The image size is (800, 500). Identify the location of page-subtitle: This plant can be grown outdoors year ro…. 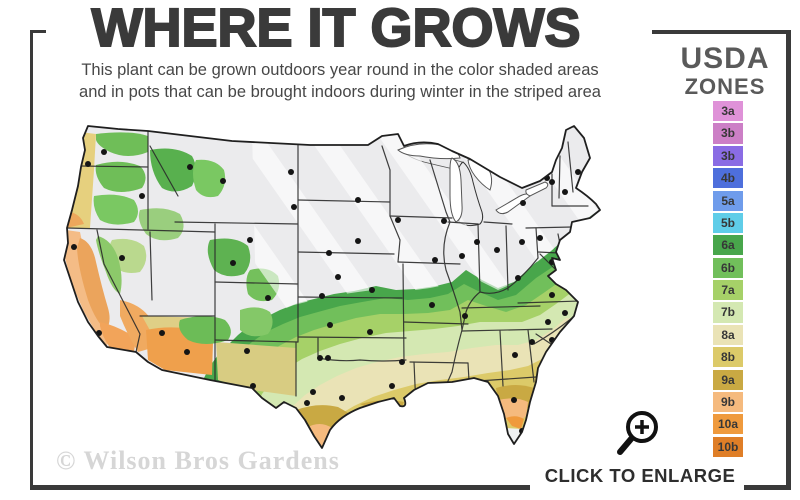
(340, 82).